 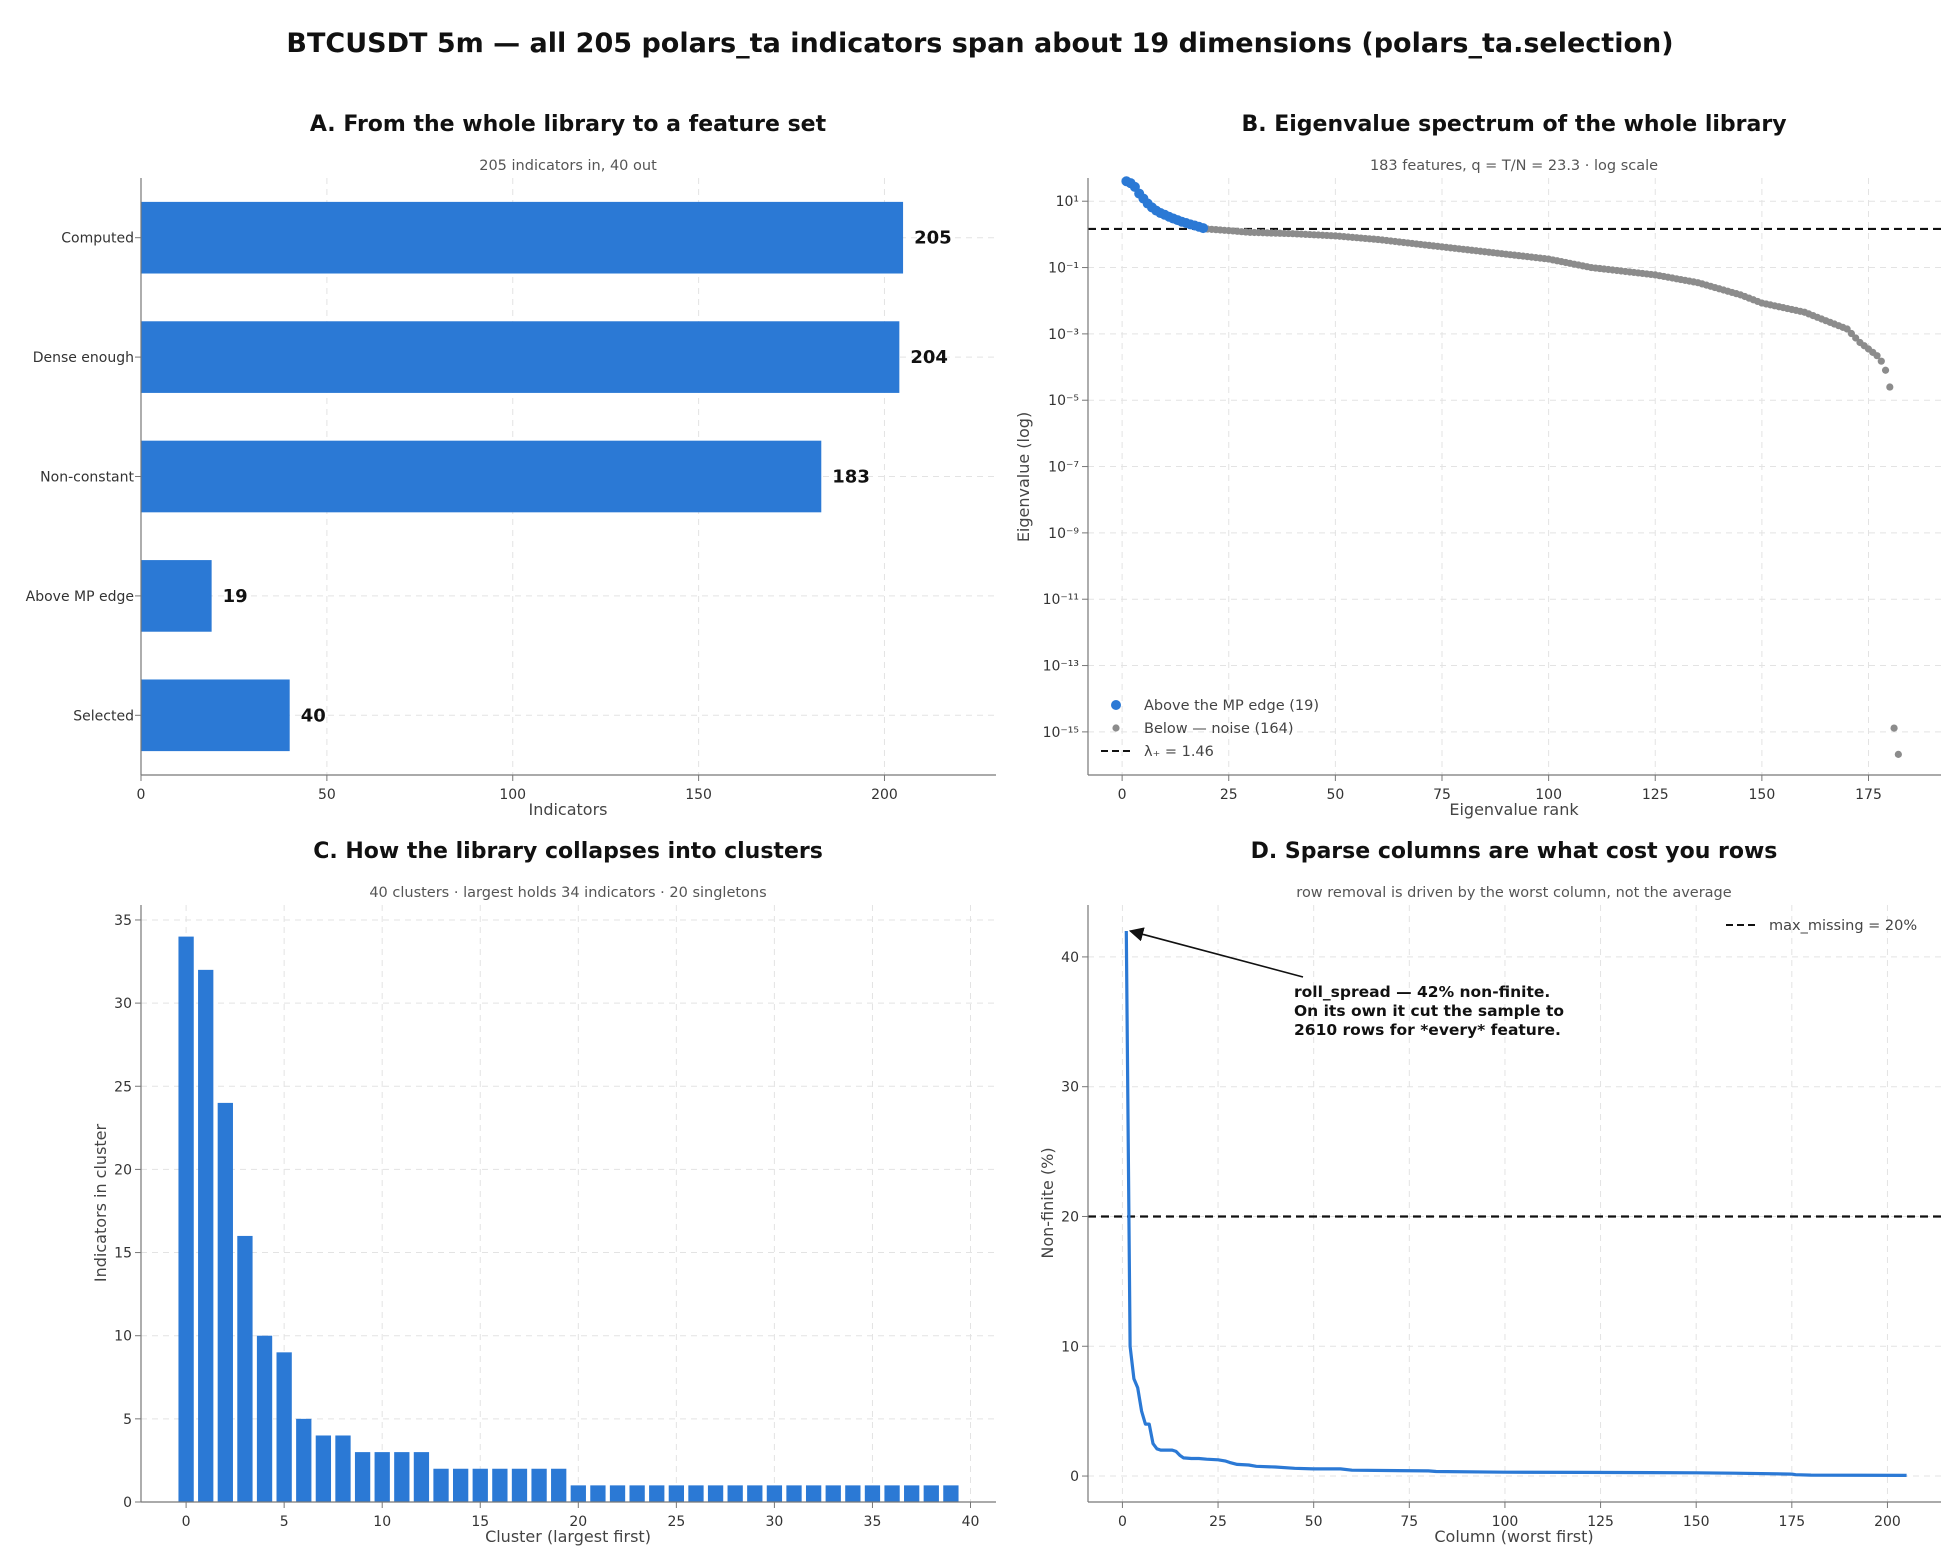 I want to click on panel-b-xtick-label: 50, so click(x=1335, y=795).